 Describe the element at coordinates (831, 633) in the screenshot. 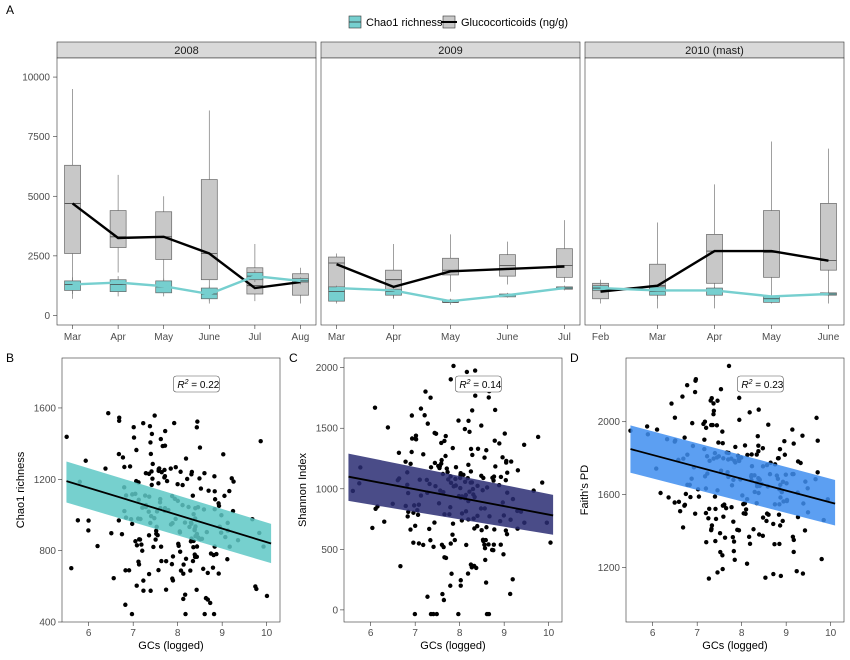

I see `x-tick-label: 10` at that location.